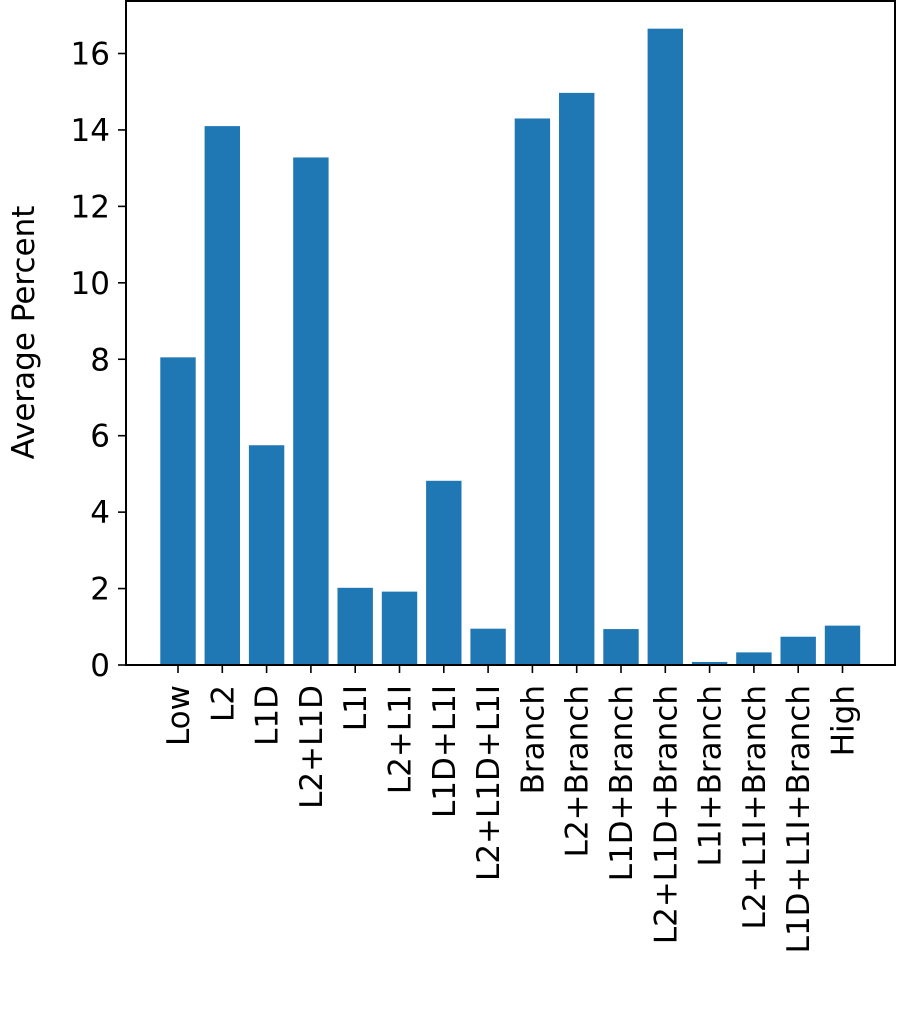 The width and height of the screenshot is (897, 1025). What do you see at coordinates (90, 284) in the screenshot?
I see `y-tick-label: 10` at bounding box center [90, 284].